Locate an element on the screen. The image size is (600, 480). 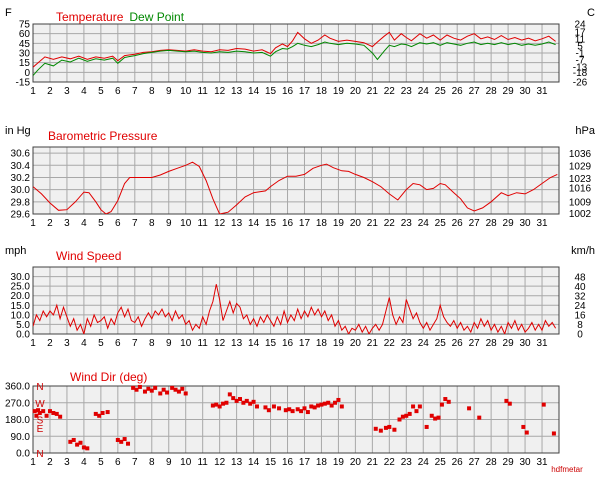
x-tick-label: 11 is located at coordinates (202, 223).